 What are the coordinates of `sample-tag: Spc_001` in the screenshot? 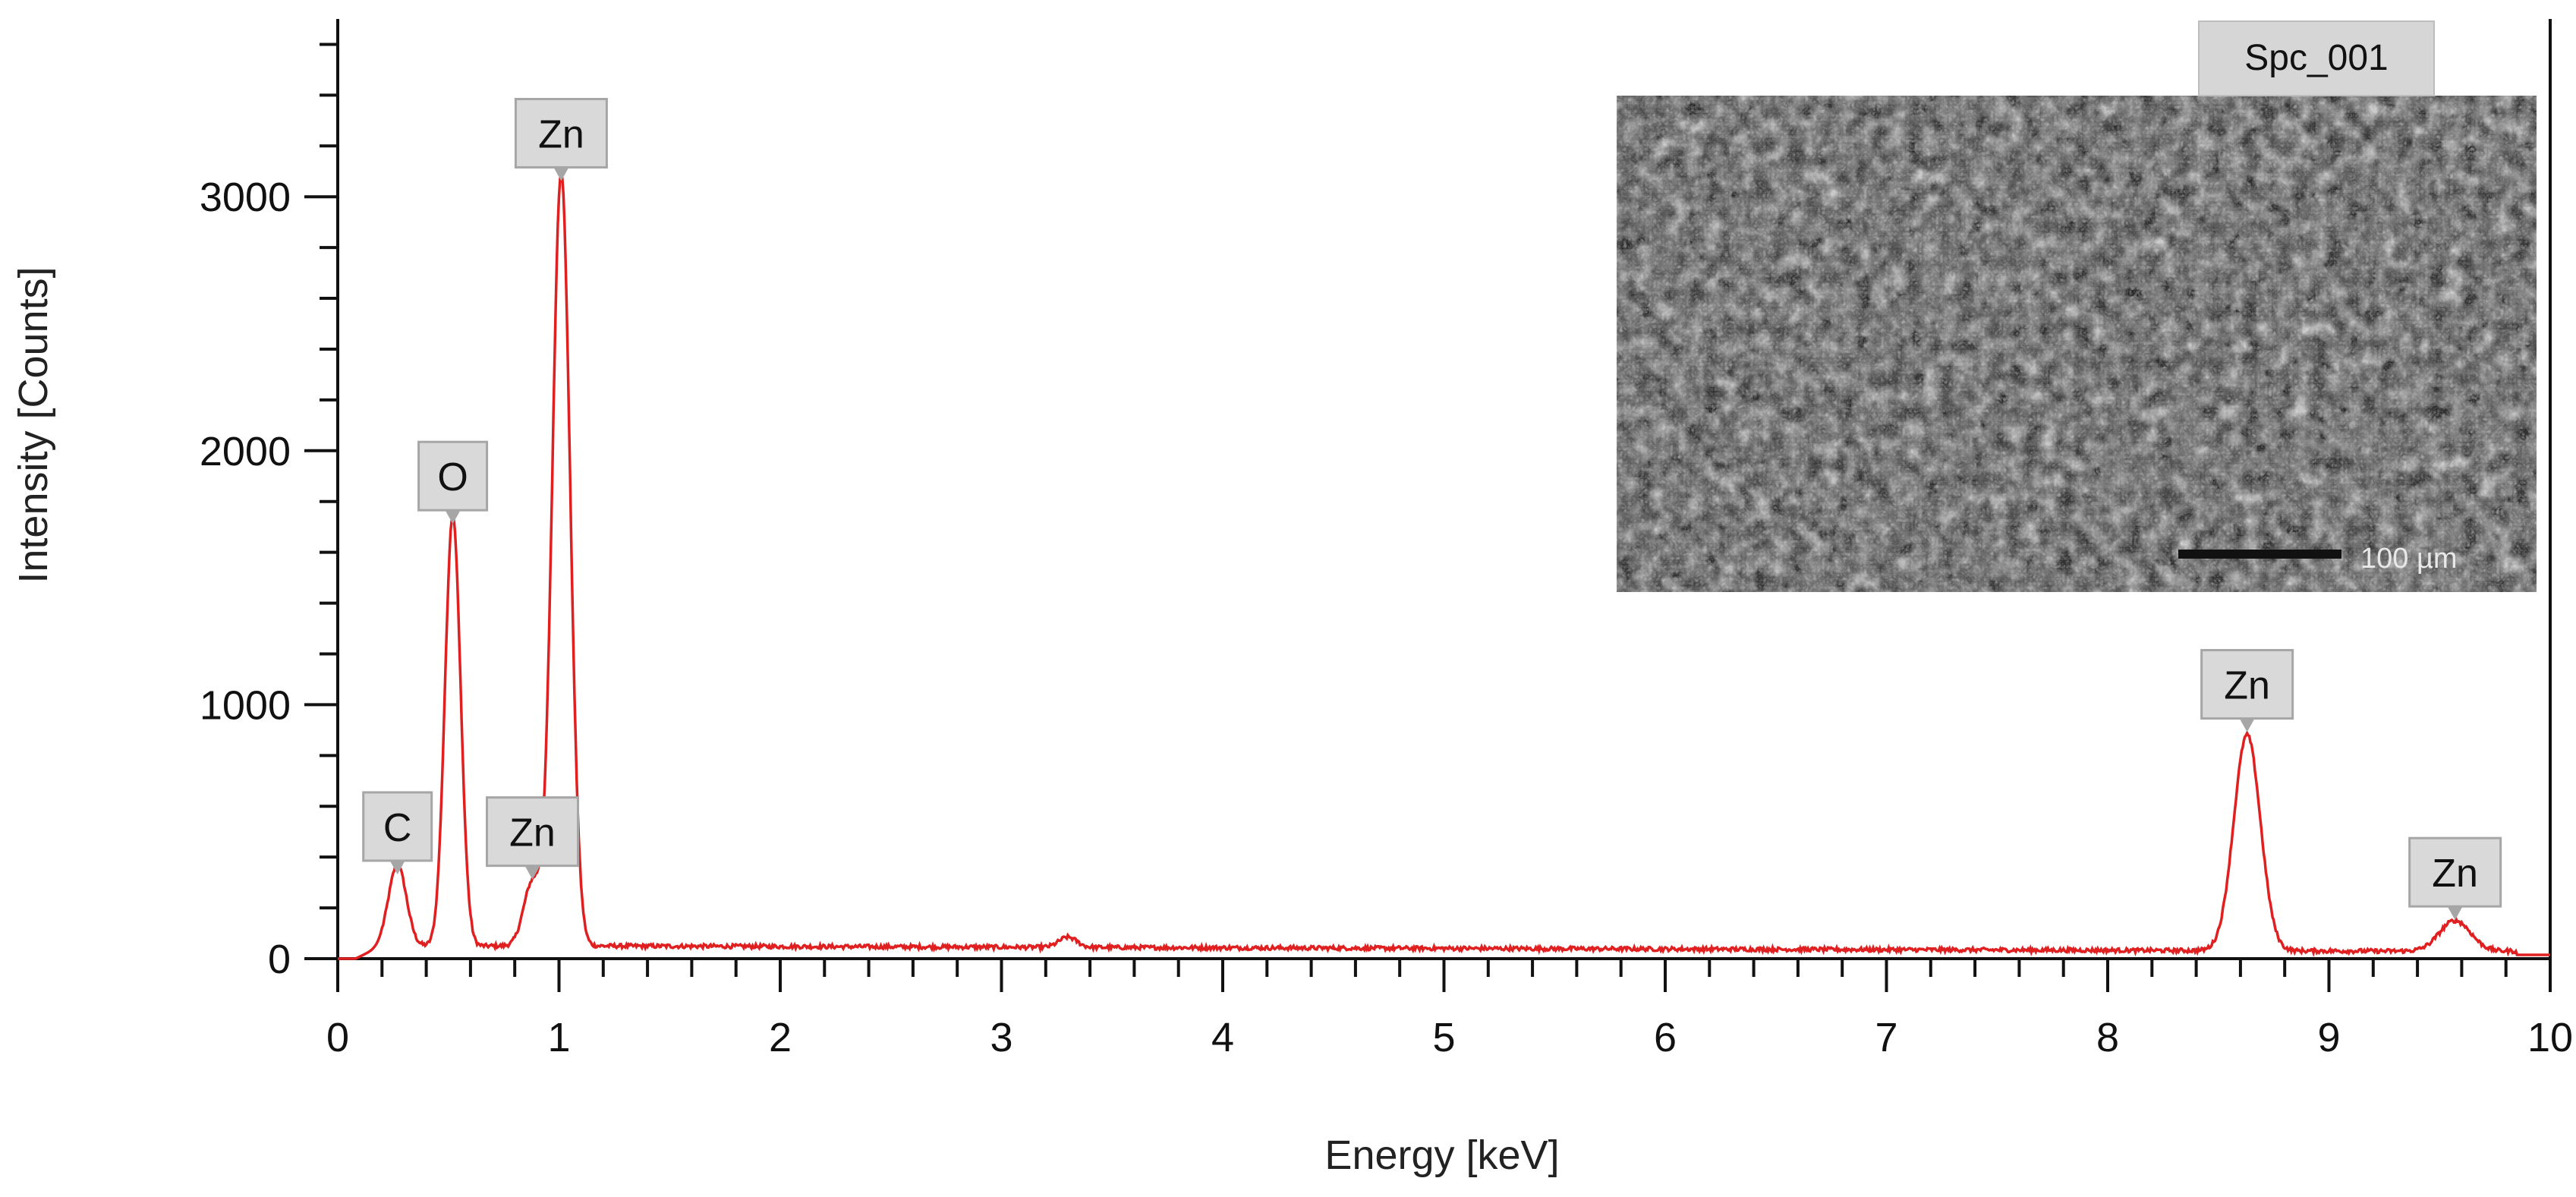 It's located at (2316, 58).